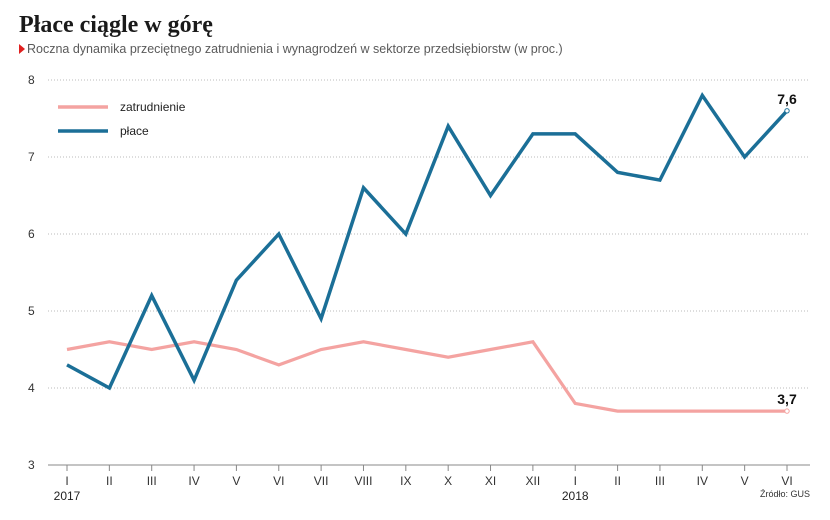 This screenshot has height=520, width=830. Describe the element at coordinates (31, 388) in the screenshot. I see `y-tick-label: 4` at that location.